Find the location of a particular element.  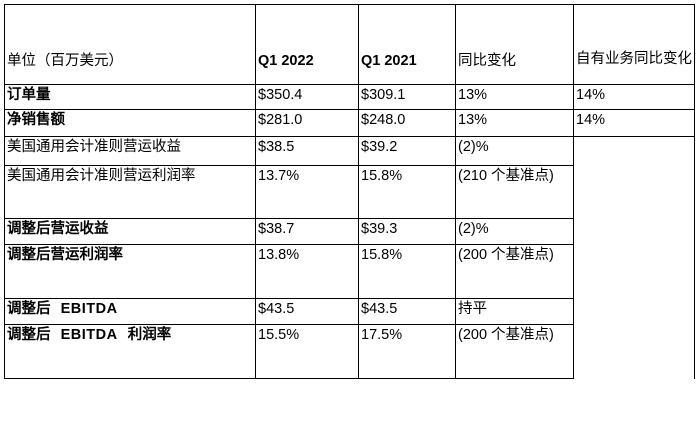

cell-yoy: (210 个基准点) is located at coordinates (514, 192).